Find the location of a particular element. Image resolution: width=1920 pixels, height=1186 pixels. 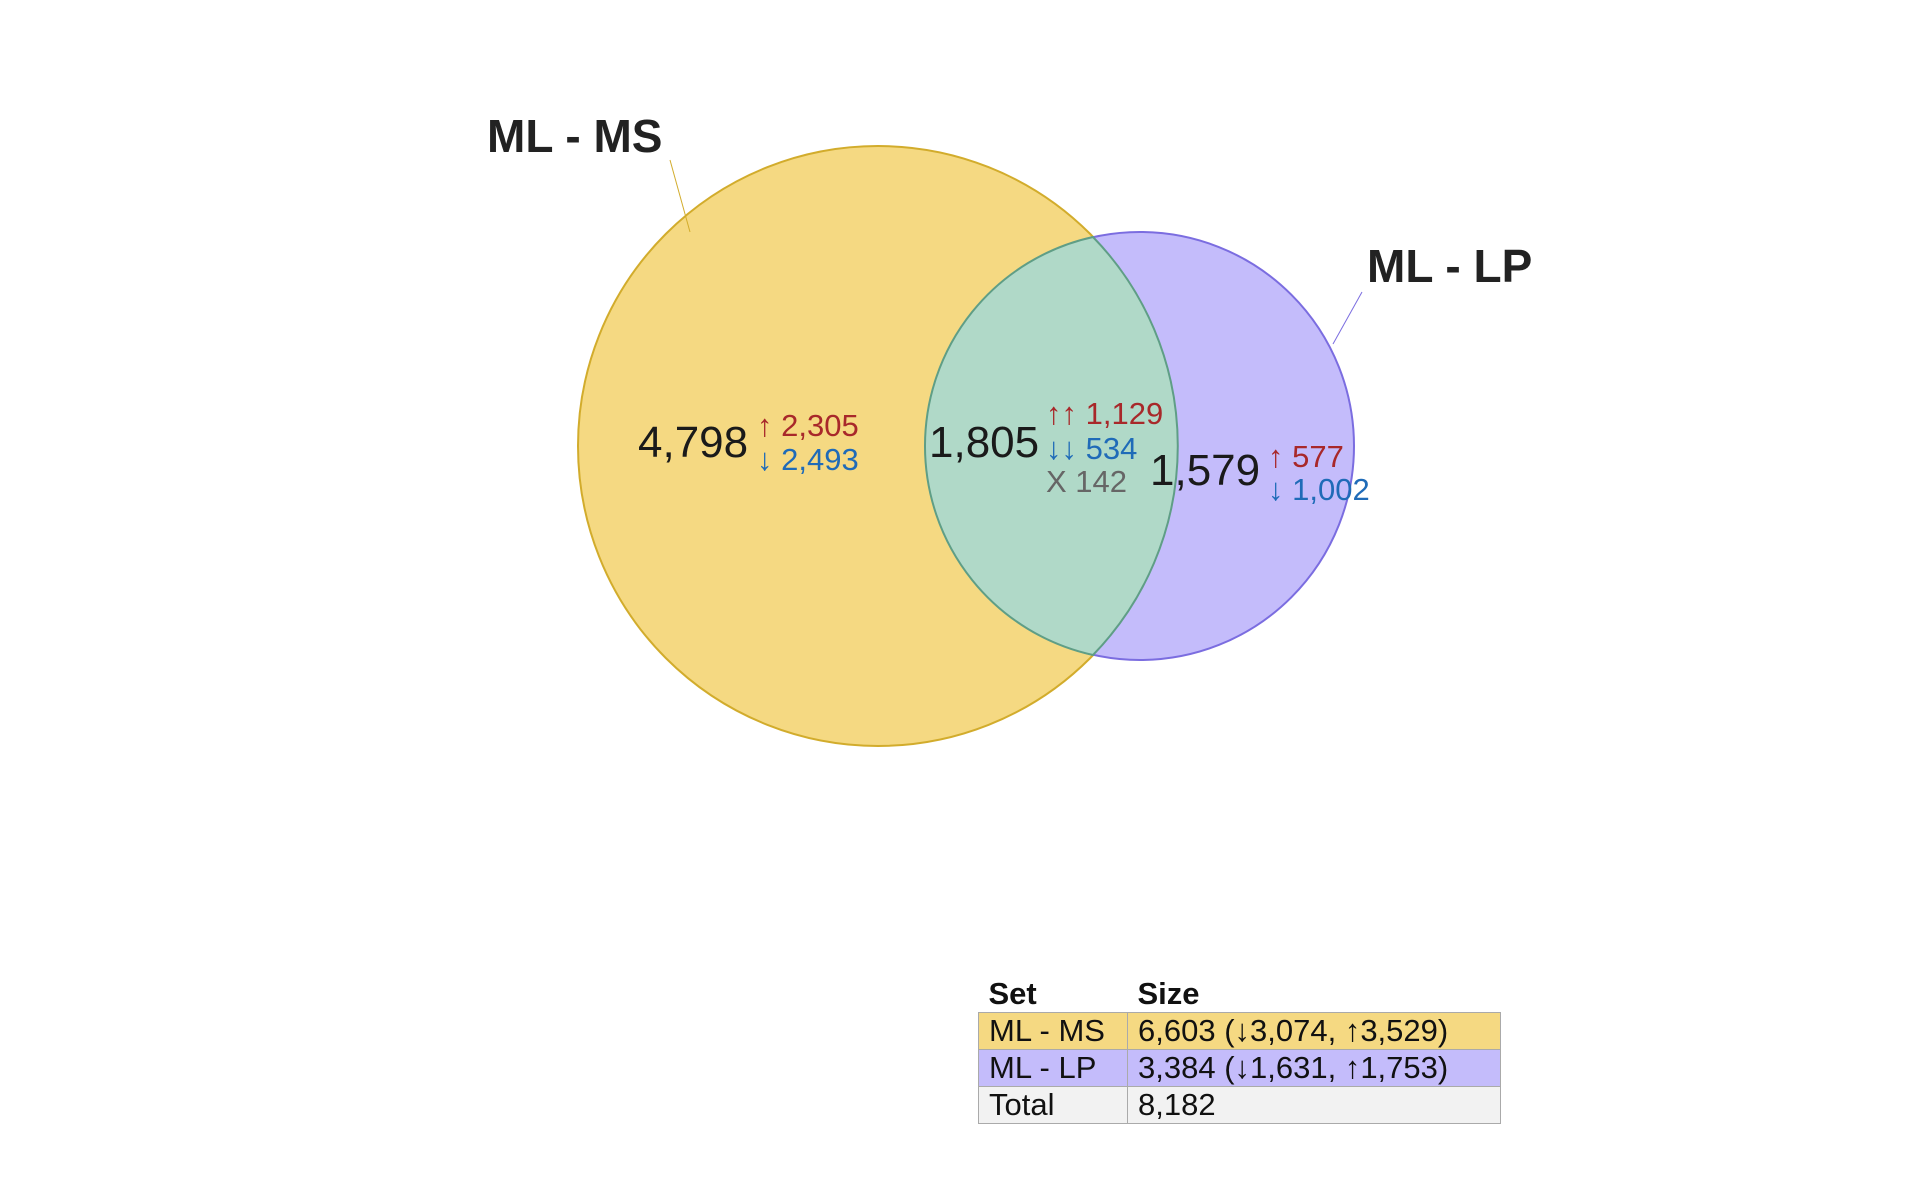

set-title-ml-lp: ML - LP is located at coordinates (1449, 266).